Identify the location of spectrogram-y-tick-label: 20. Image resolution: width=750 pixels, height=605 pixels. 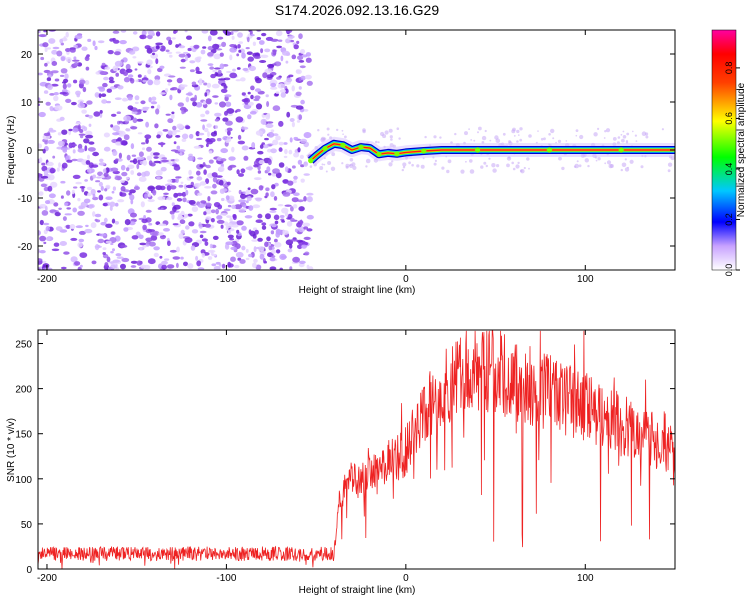
(27, 55).